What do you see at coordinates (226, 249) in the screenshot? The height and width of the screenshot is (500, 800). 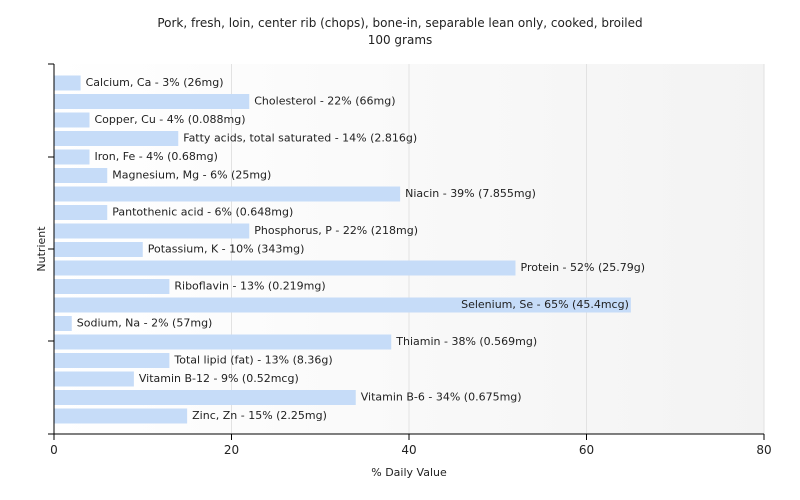 I see `bar-label-9: Potassium, K - 10% (343mg)` at bounding box center [226, 249].